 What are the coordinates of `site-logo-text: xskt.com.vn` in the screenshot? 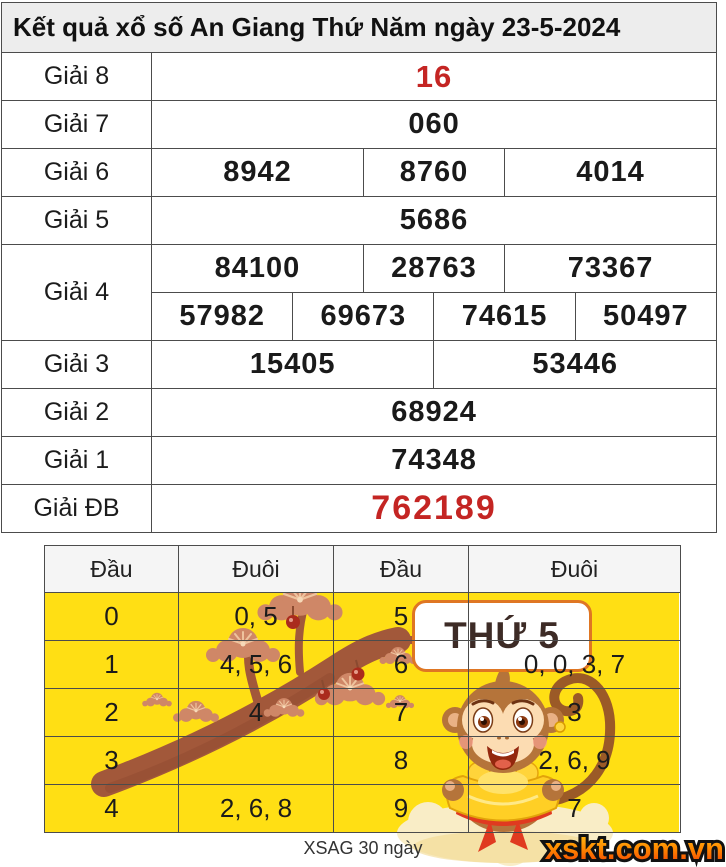 It's located at (634, 848).